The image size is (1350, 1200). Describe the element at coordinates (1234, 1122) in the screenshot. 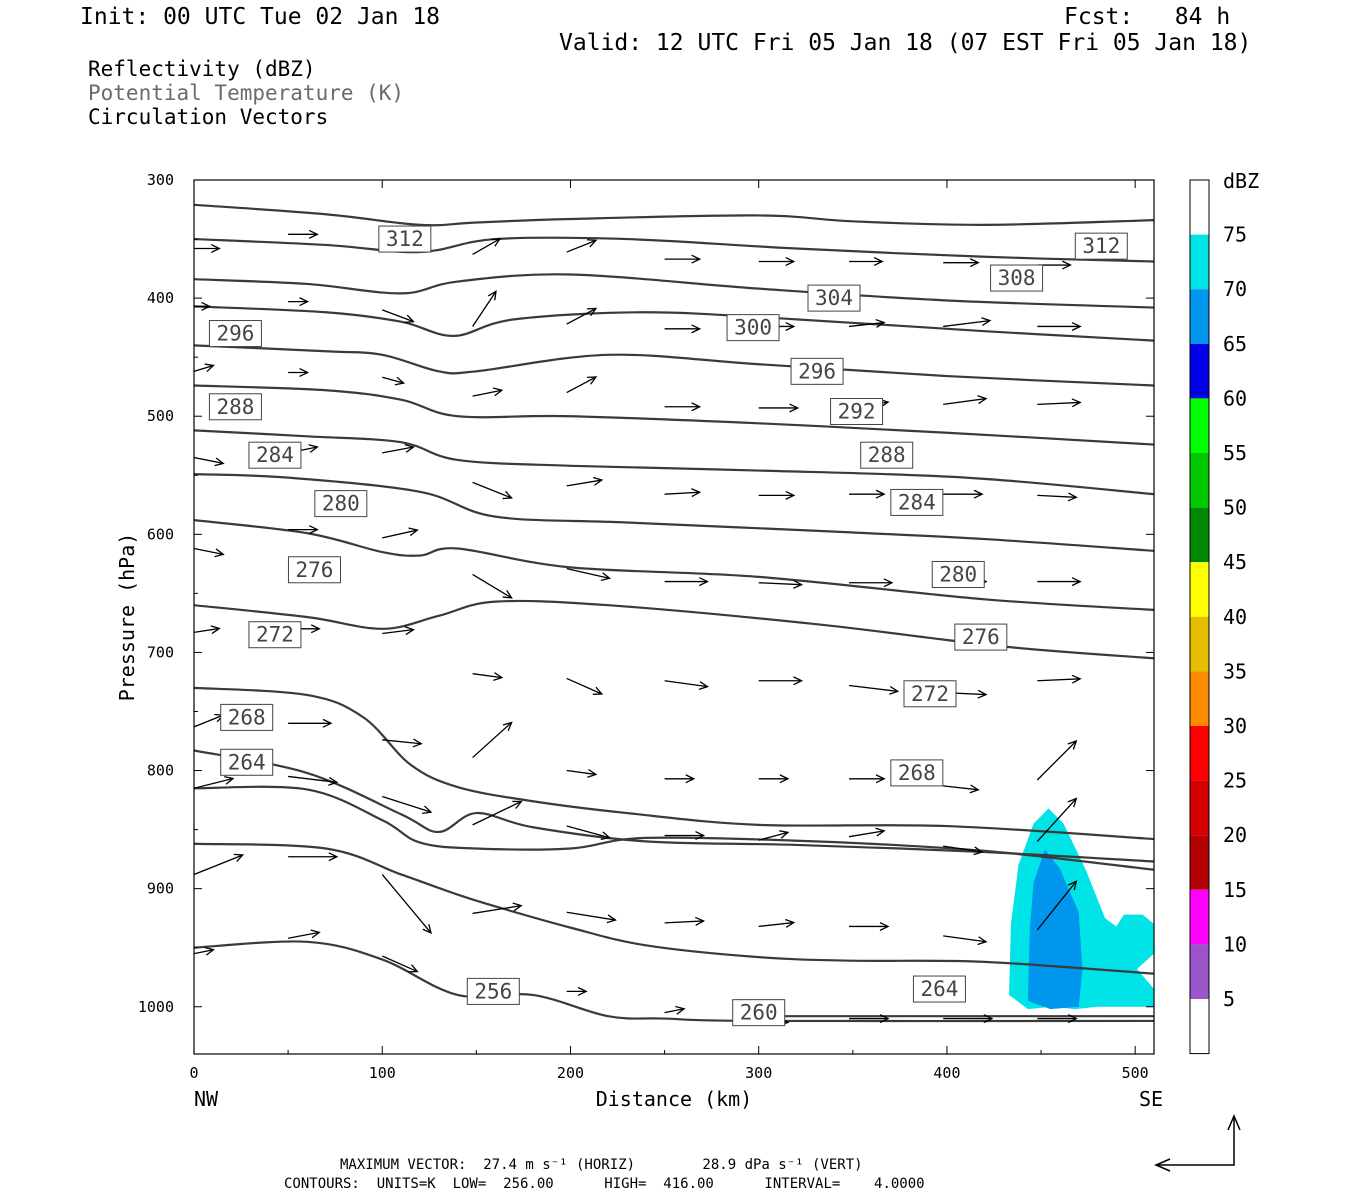

I see `reference-vector-up-head` at that location.